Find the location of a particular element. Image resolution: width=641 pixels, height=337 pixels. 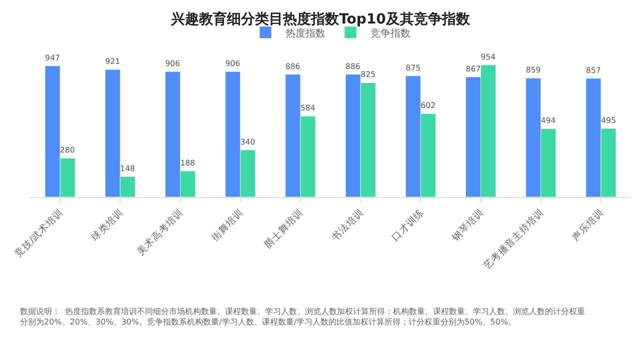

x-tick-label: 书法培训 is located at coordinates (347, 225).